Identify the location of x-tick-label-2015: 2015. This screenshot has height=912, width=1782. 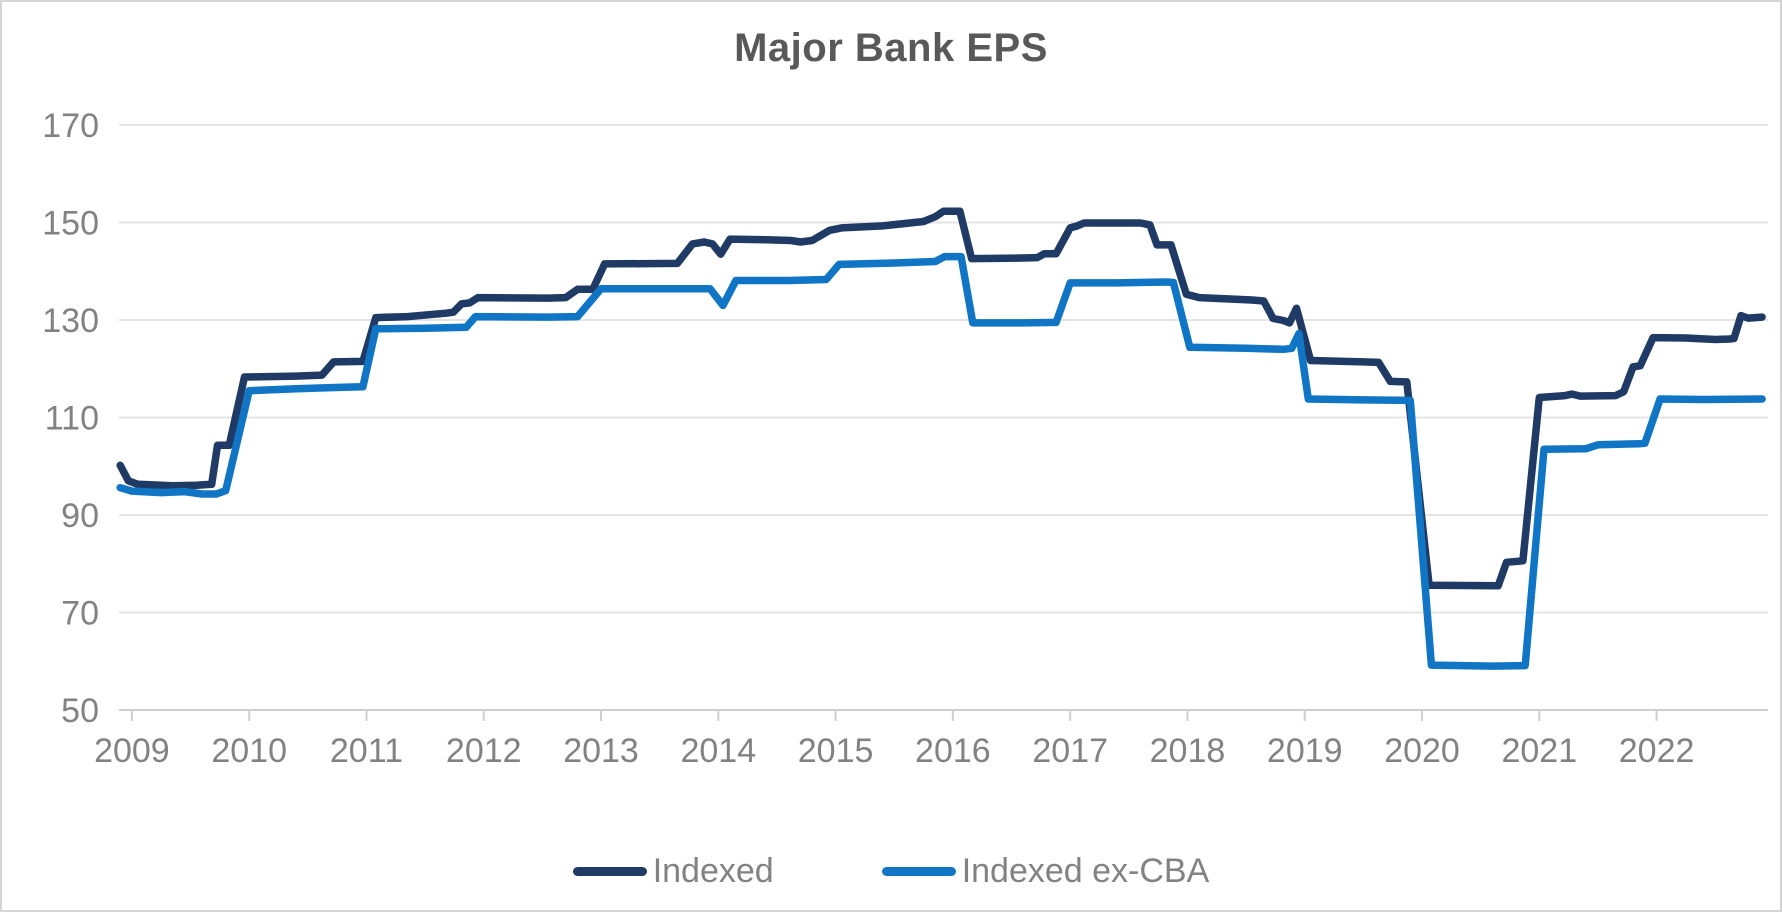
(836, 751).